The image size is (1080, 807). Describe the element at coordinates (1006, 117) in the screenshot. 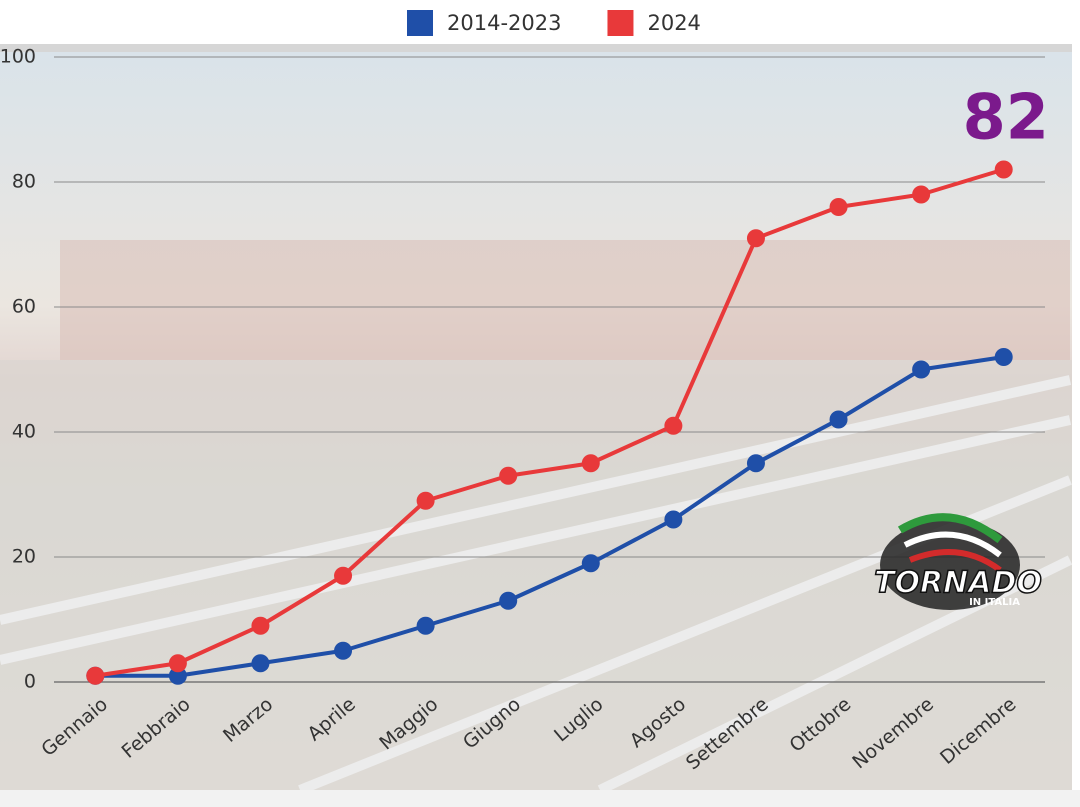

I see `annotation: 82` at that location.